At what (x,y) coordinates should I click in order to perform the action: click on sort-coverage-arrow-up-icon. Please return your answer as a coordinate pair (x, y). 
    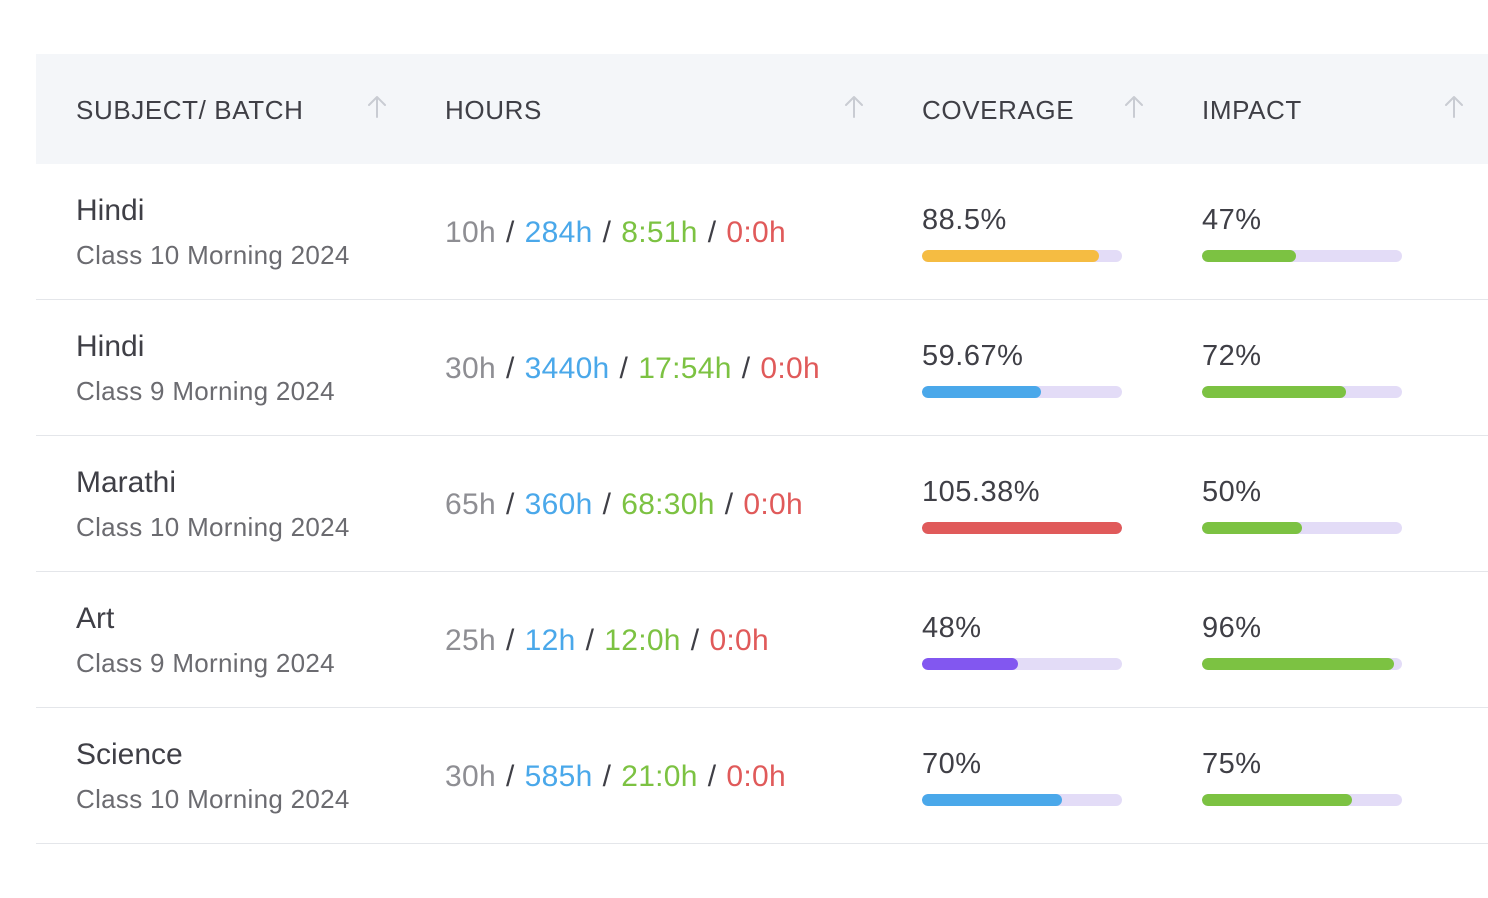
    Looking at the image, I should click on (1134, 107).